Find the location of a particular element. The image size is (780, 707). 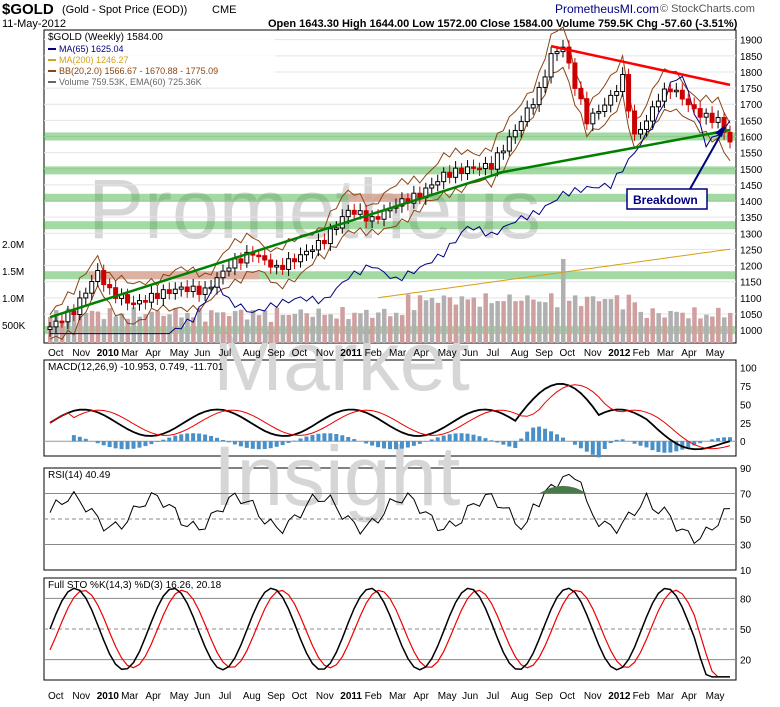

price-x-tick-label: Apr is located at coordinates (153, 353).